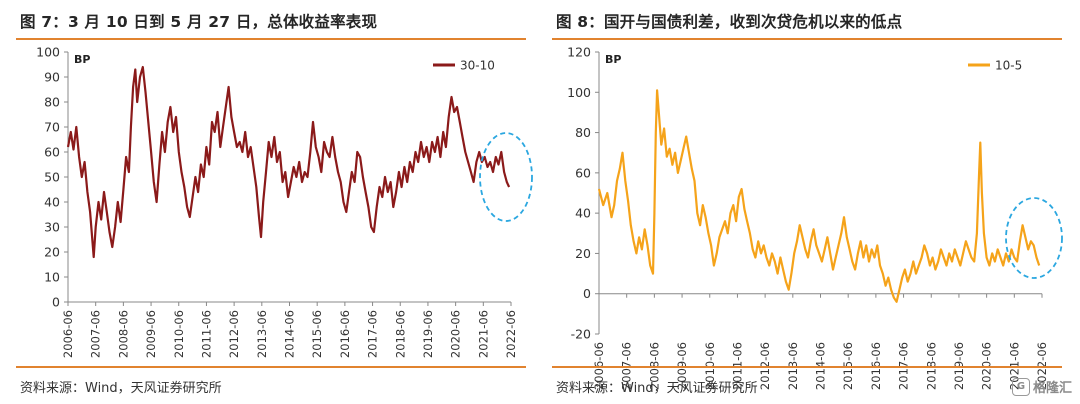 Image resolution: width=1080 pixels, height=404 pixels. What do you see at coordinates (729, 22) in the screenshot?
I see `chart-title: 图 8：国开与国债利差，收到次贷危机以来的低点` at bounding box center [729, 22].